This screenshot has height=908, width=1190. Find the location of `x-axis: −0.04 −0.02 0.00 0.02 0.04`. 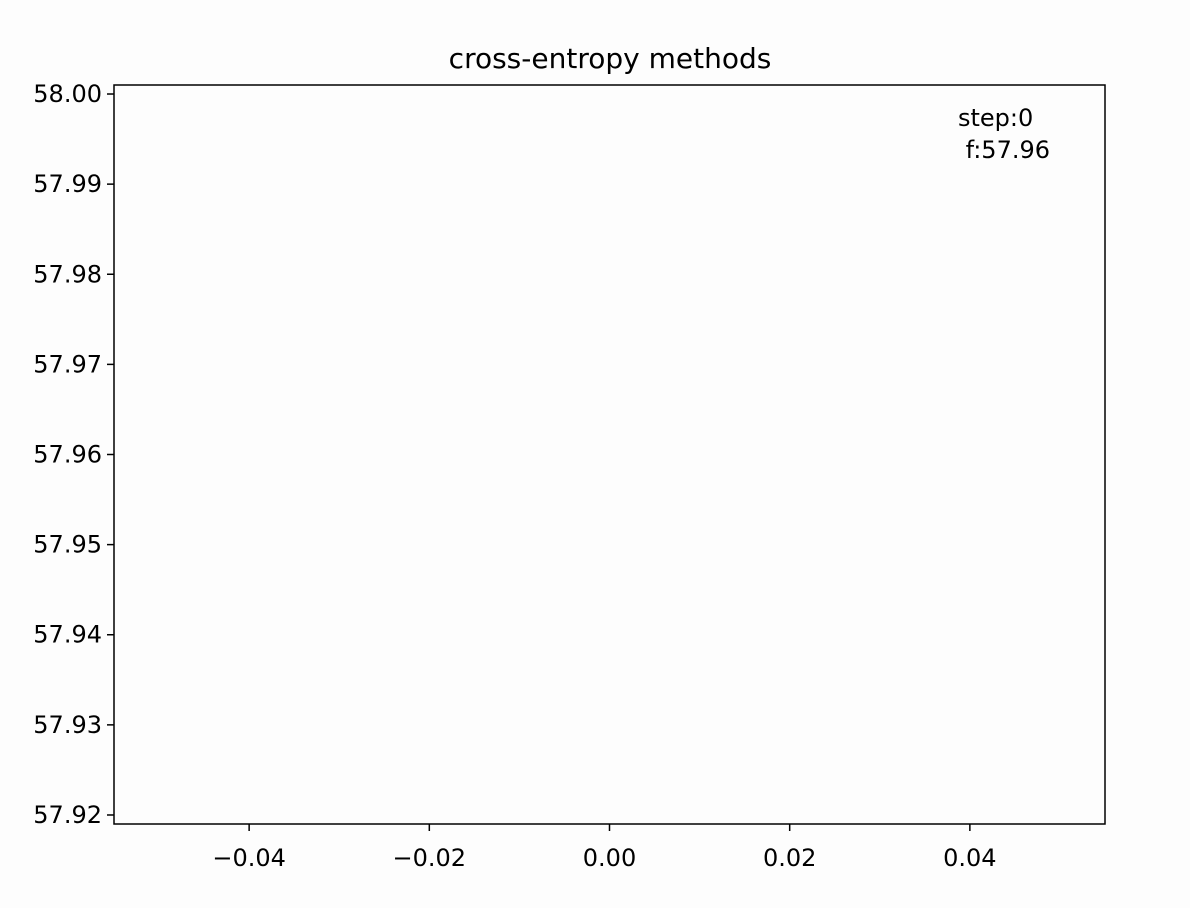

x-axis: −0.04 −0.02 0.00 0.02 0.04 is located at coordinates (604, 848).